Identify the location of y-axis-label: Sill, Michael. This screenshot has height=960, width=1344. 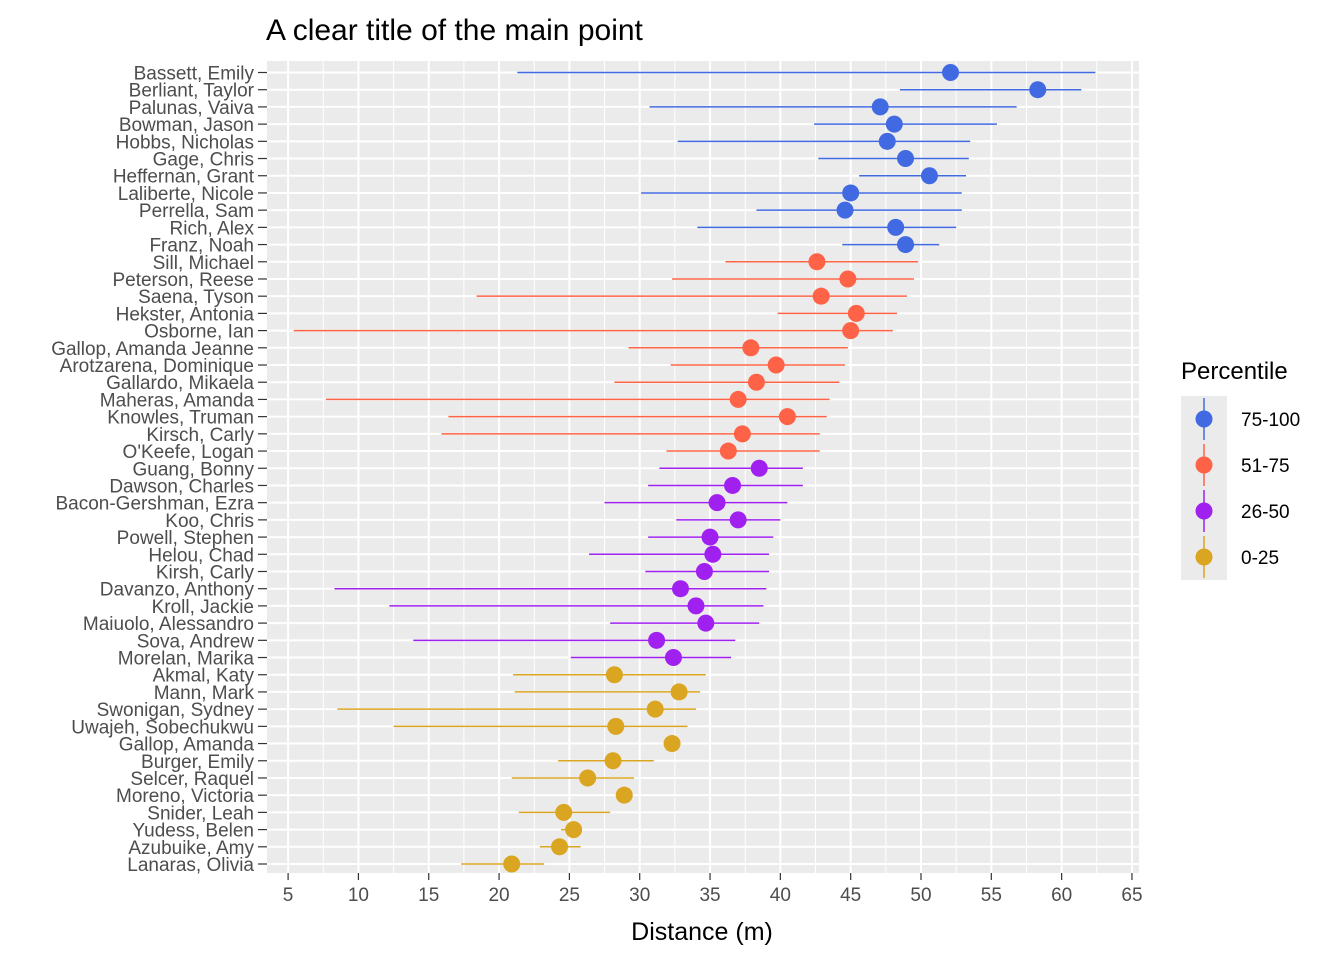
(203, 263).